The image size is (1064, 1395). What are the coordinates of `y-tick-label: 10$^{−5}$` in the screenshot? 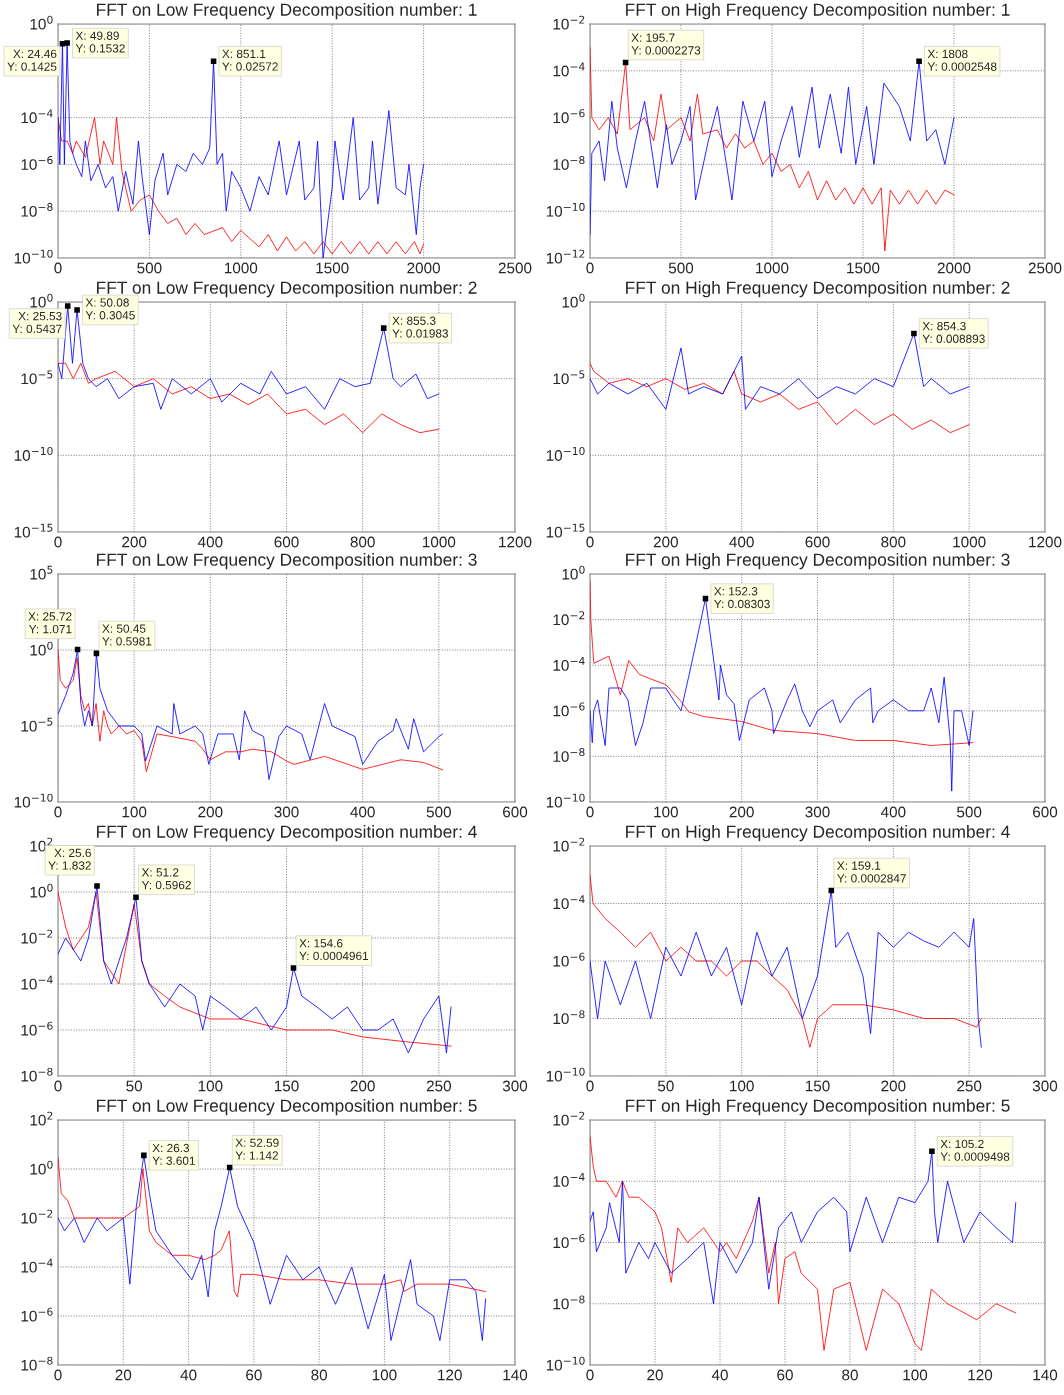 It's located at (37, 377).